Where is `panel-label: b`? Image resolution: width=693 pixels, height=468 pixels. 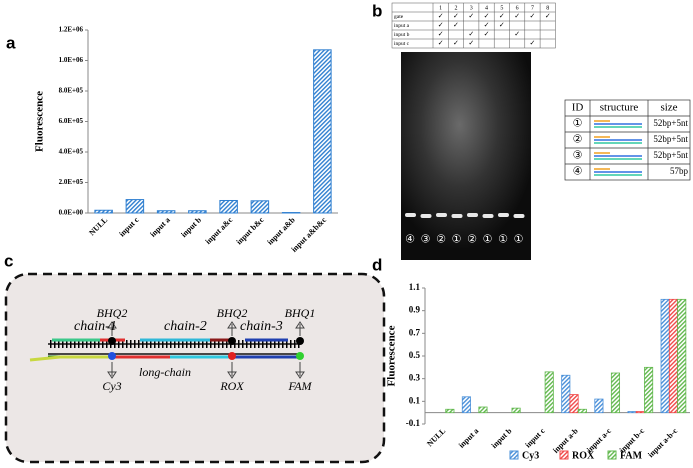
panel-label: b is located at coordinates (377, 10).